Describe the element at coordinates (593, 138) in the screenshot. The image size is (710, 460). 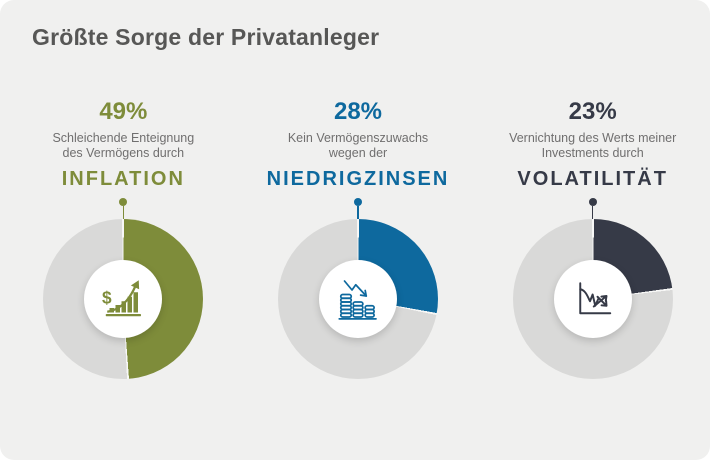
I see `stat-description-line1: Vernichtung des Werts meiner` at that location.